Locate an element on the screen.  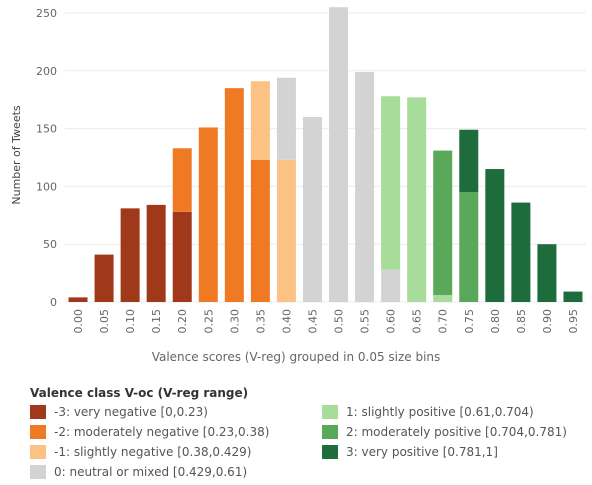
x-tick-label: 0.45 is located at coordinates (312, 321).